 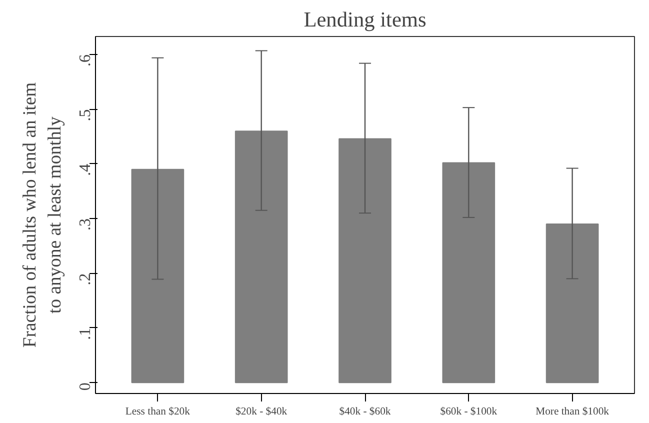 What do you see at coordinates (85, 279) in the screenshot?
I see `y-tick-label: .2` at bounding box center [85, 279].